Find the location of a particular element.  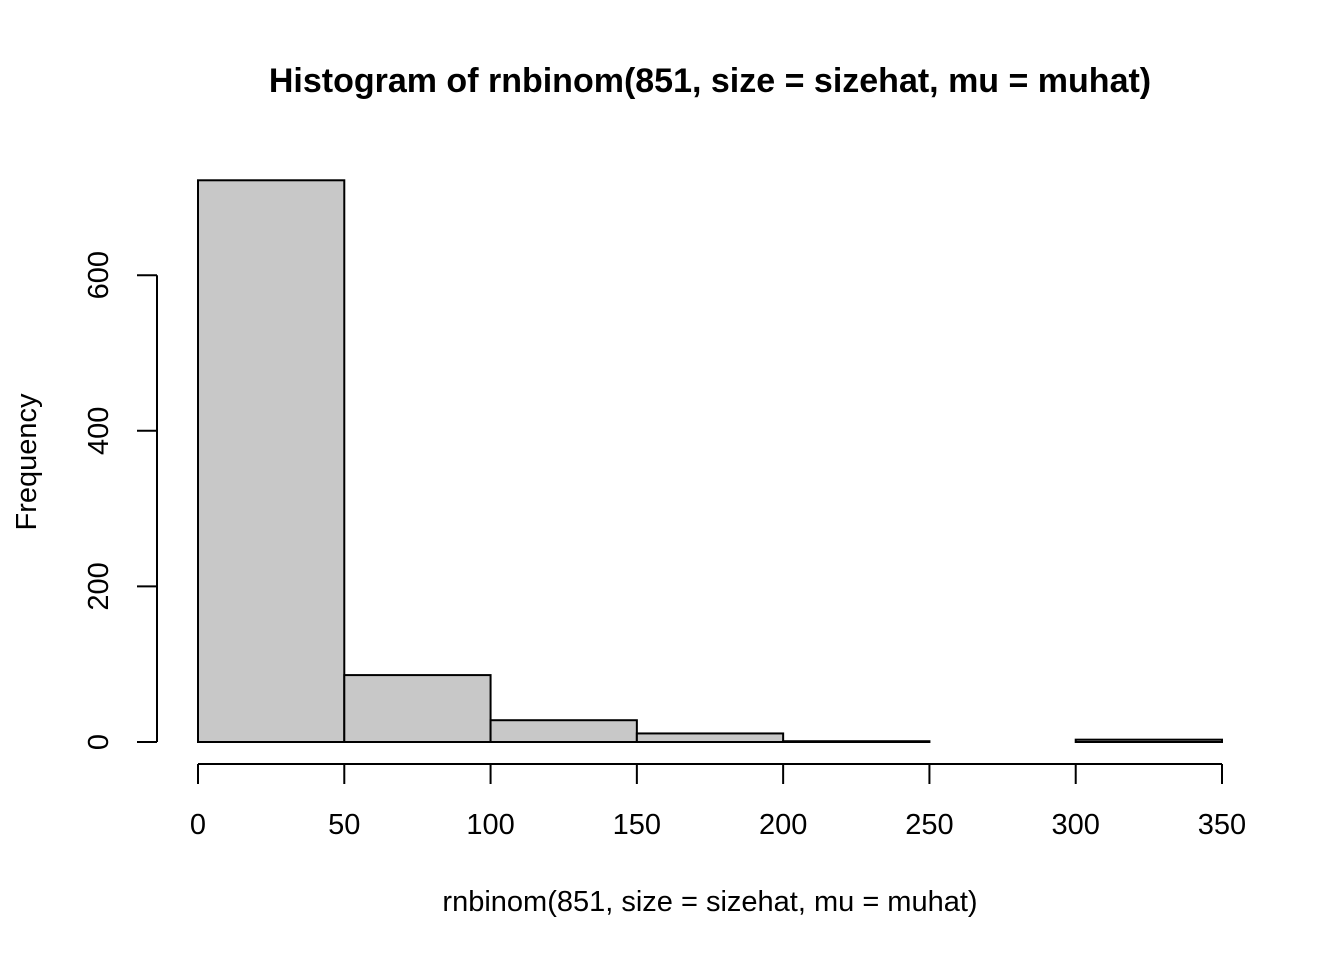

y-tick-label-400: 400 is located at coordinates (99, 431).